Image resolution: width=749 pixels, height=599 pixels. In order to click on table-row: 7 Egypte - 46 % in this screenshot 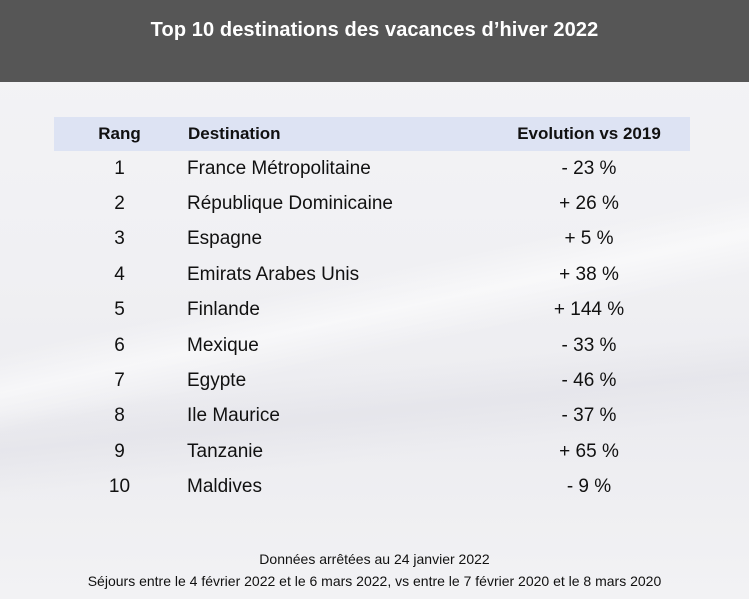, I will do `click(372, 380)`.